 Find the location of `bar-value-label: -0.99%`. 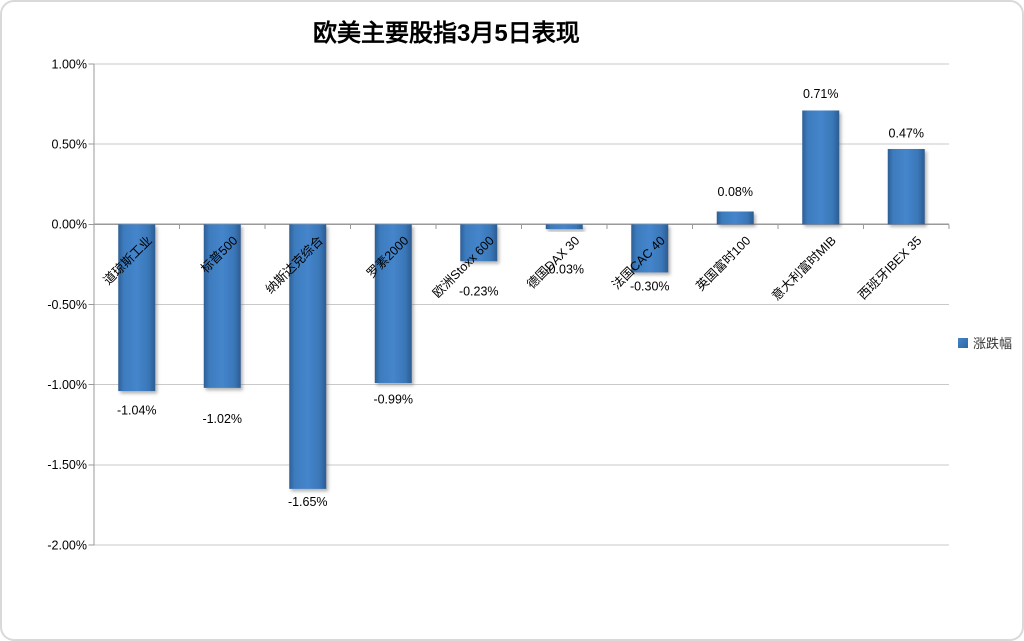

bar-value-label: -0.99% is located at coordinates (393, 399).